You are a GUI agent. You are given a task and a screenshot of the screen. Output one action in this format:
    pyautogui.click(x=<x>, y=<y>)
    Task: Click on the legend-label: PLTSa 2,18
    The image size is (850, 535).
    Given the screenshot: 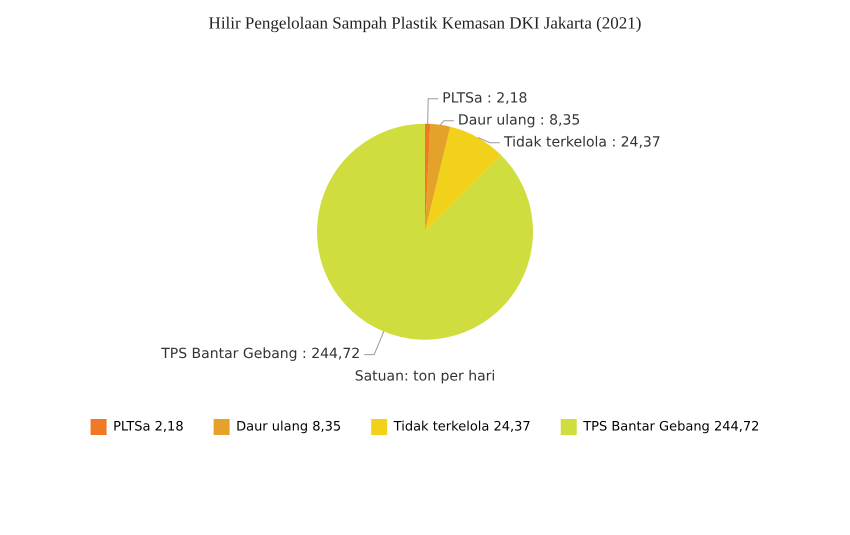 What is the action you would take?
    pyautogui.click(x=148, y=426)
    